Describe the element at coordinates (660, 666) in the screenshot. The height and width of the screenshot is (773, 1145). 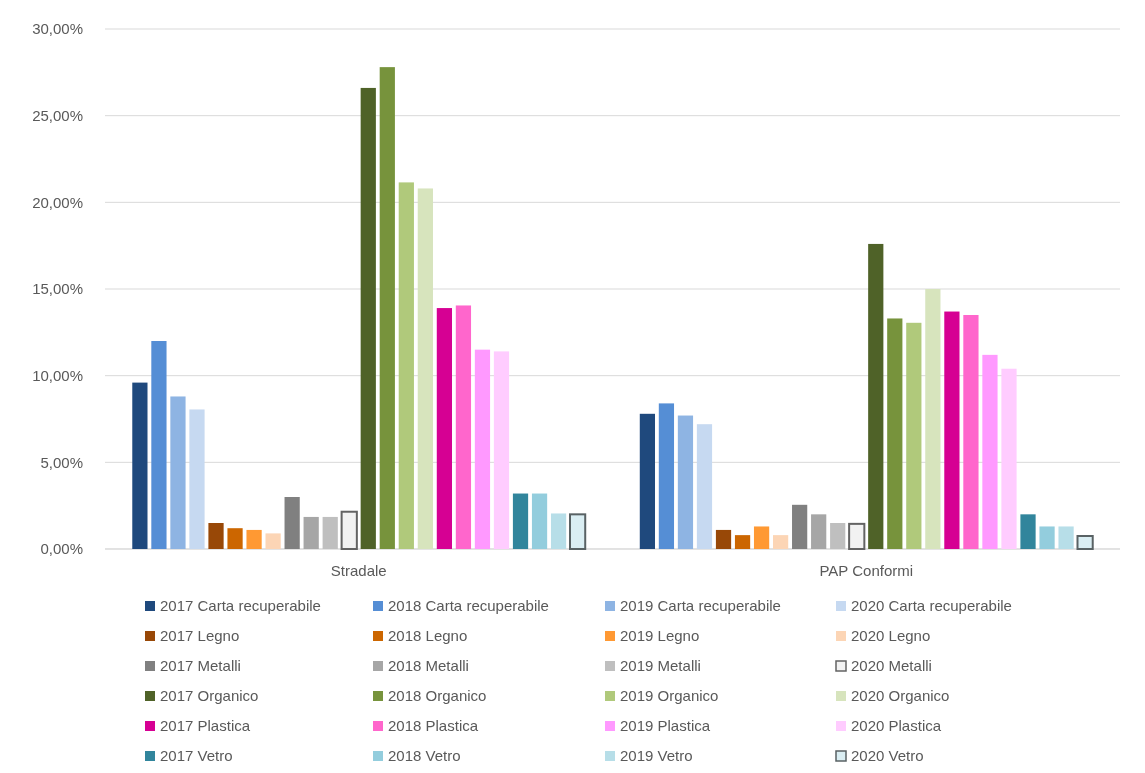
I see `legend-label: 2019 Metalli` at that location.